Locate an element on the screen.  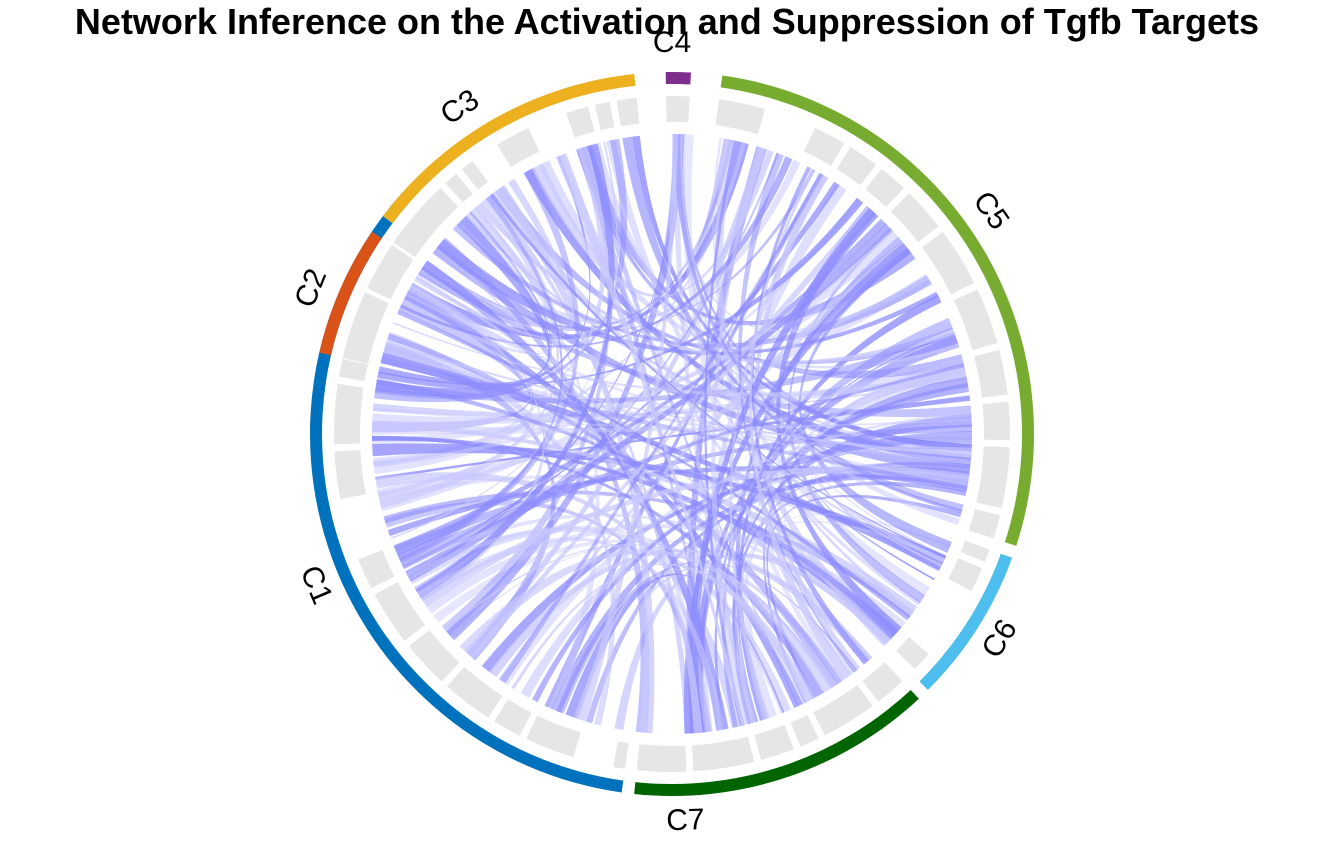
sector-c7-targets is located at coordinates (769, 717).